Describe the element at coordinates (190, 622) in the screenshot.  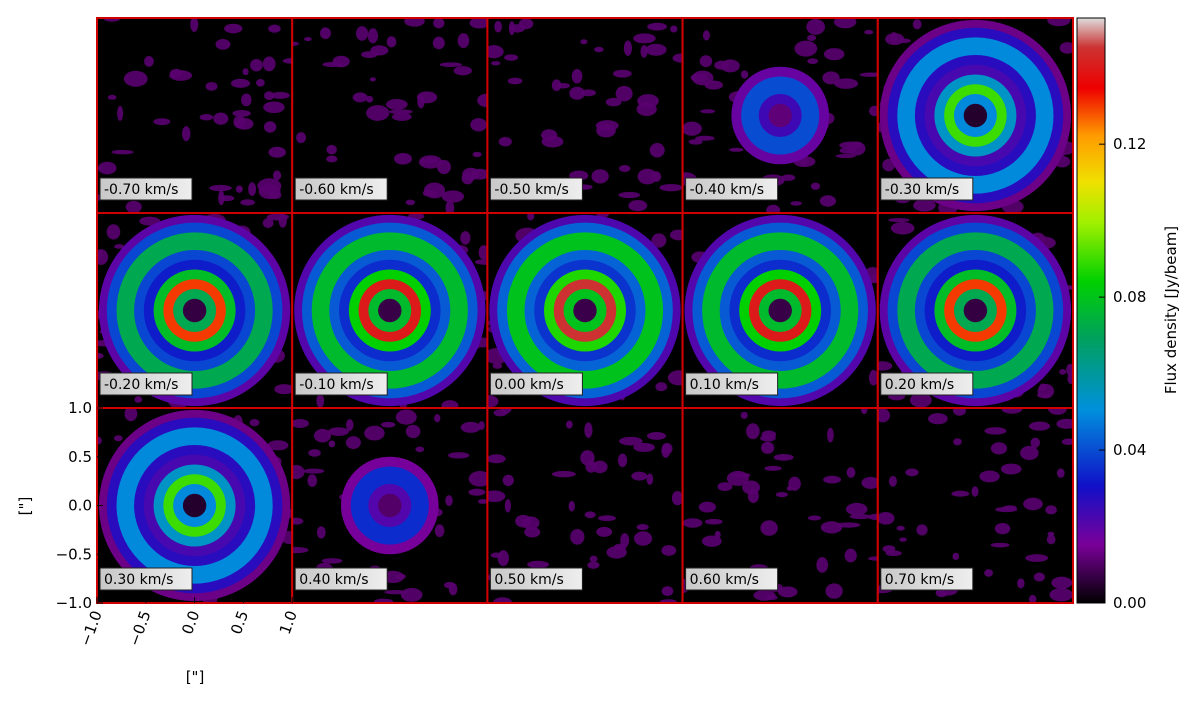
I see `x-tick-label: 0.0` at that location.